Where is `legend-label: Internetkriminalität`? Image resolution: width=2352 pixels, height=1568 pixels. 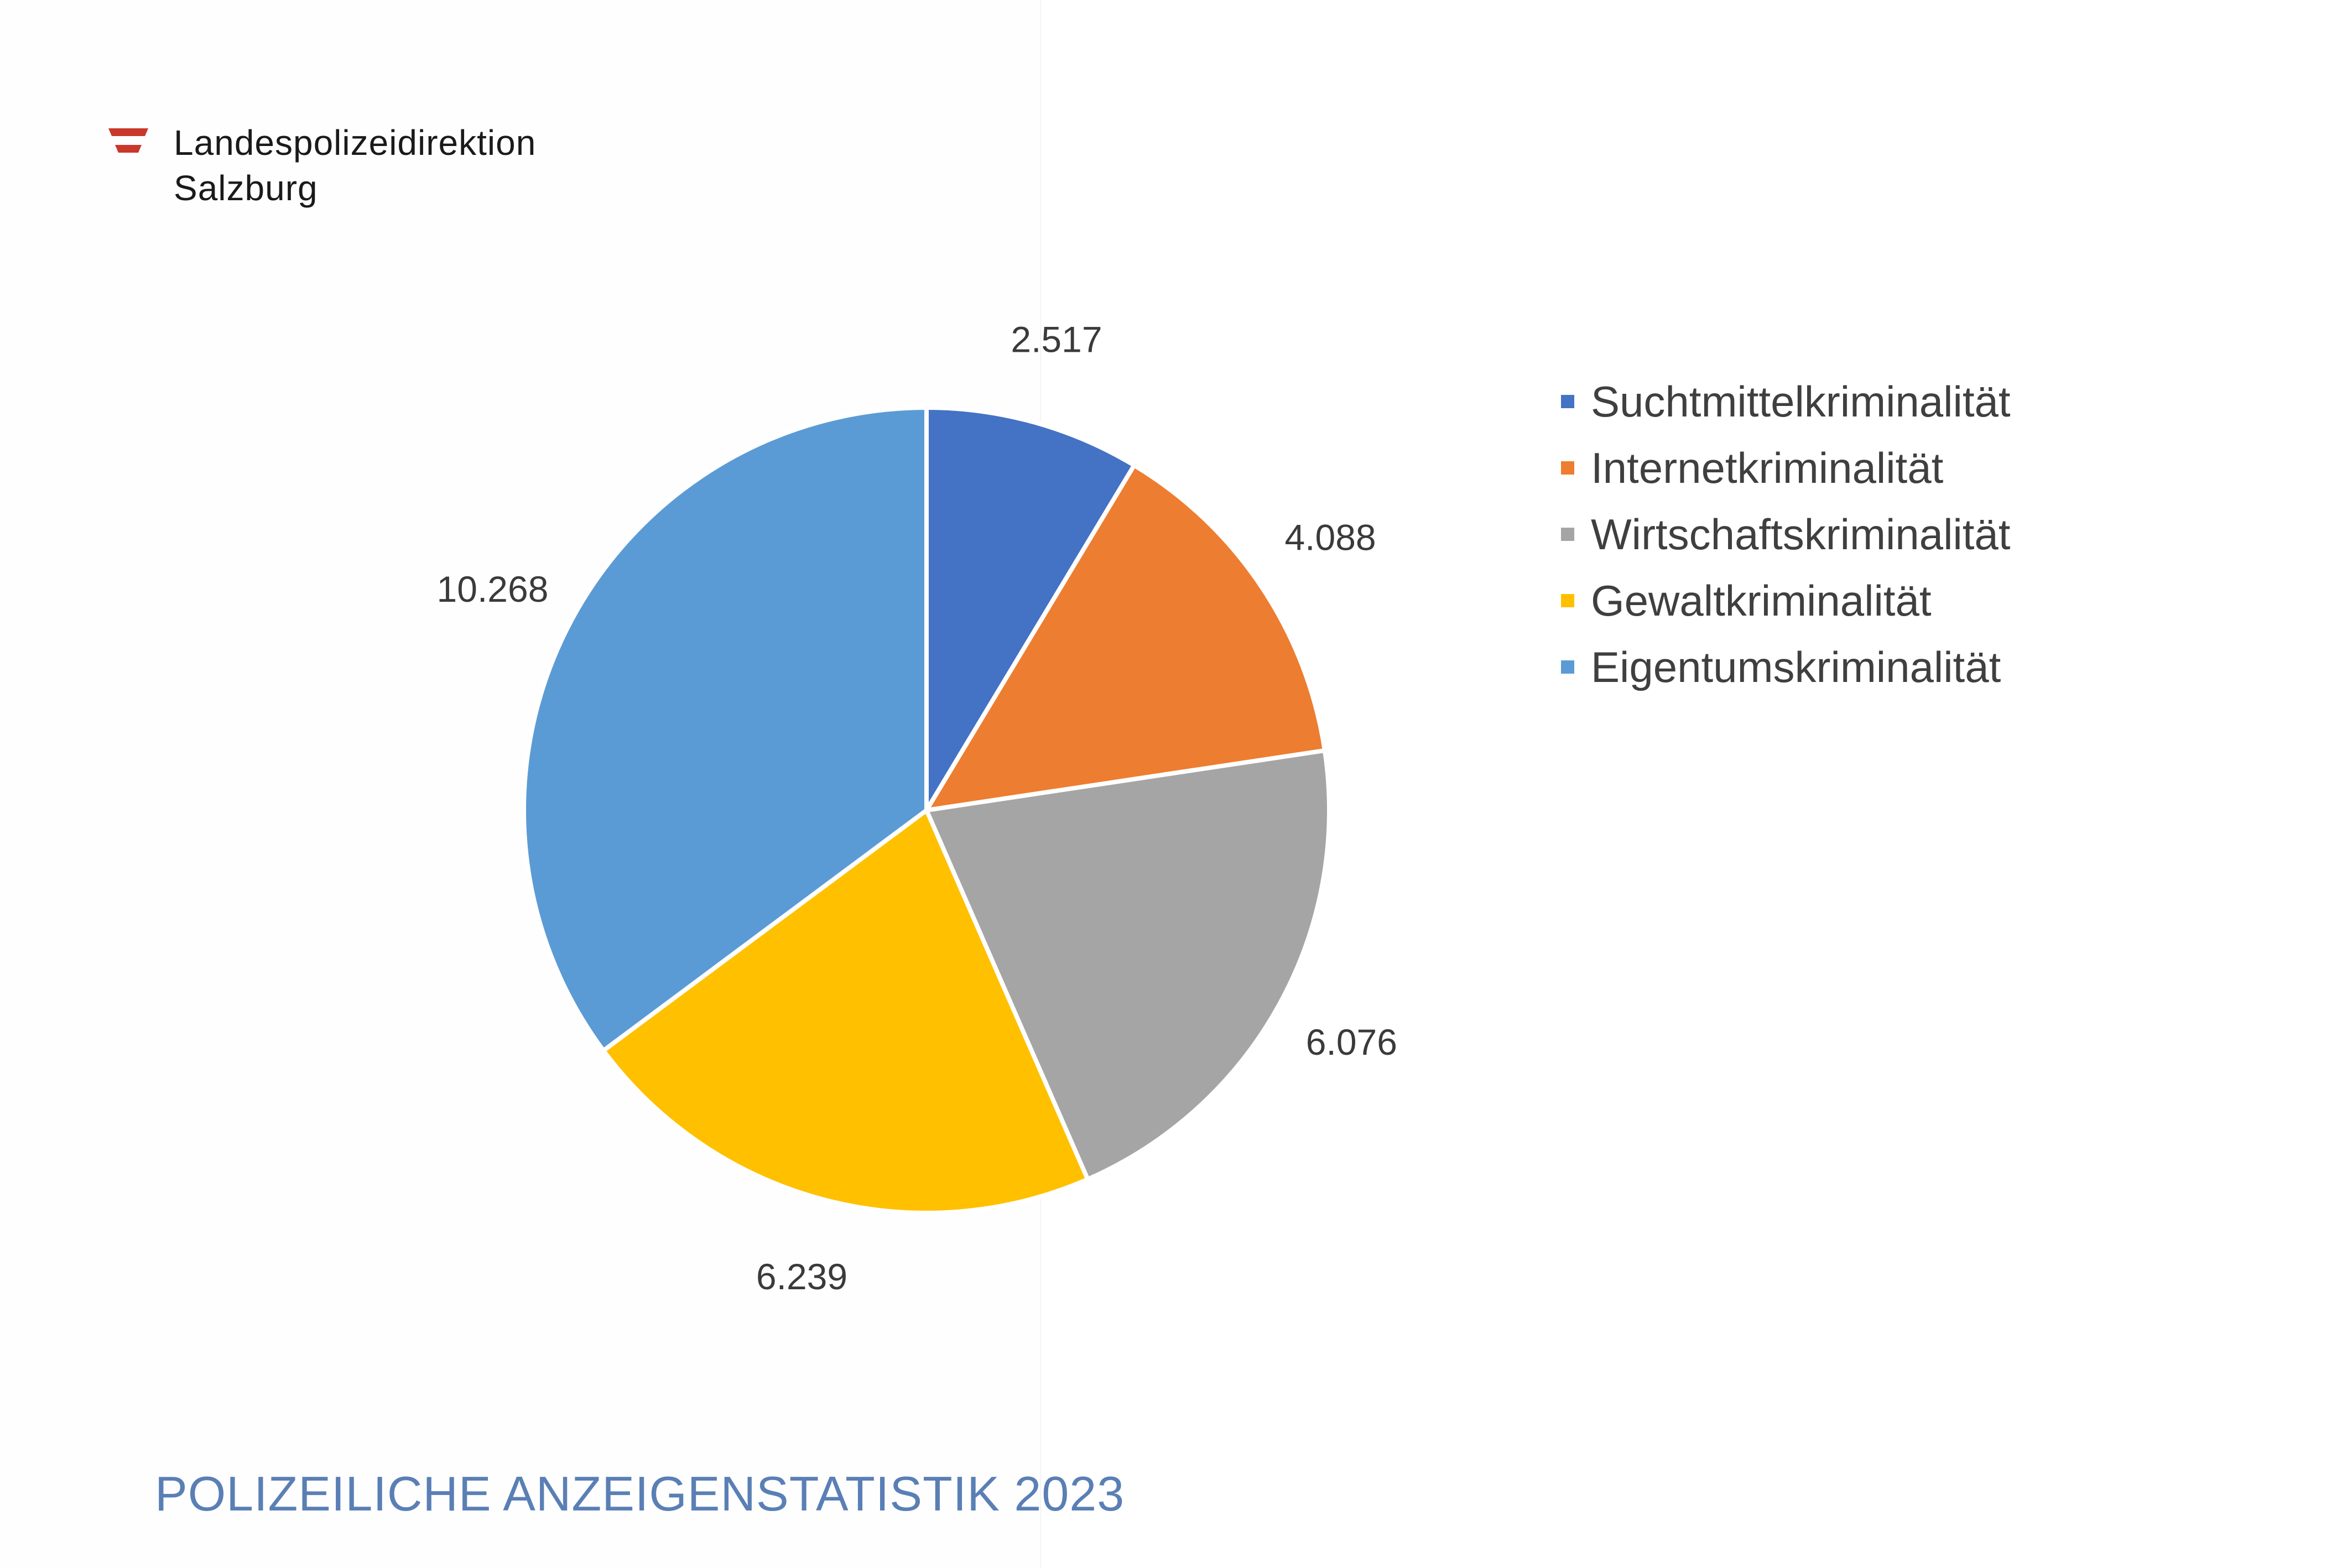 legend-label: Internetkriminalität is located at coordinates (1767, 467).